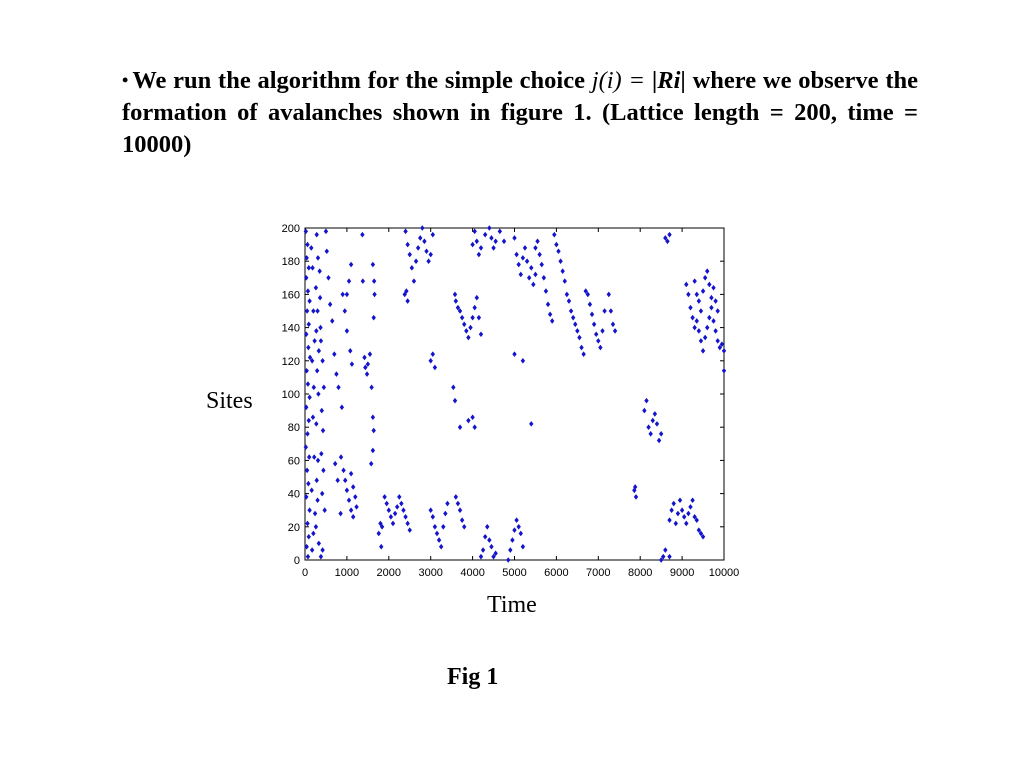 This screenshot has width=1023, height=767. What do you see at coordinates (556, 573) in the screenshot?
I see `x-tick-label: 6000` at bounding box center [556, 573].